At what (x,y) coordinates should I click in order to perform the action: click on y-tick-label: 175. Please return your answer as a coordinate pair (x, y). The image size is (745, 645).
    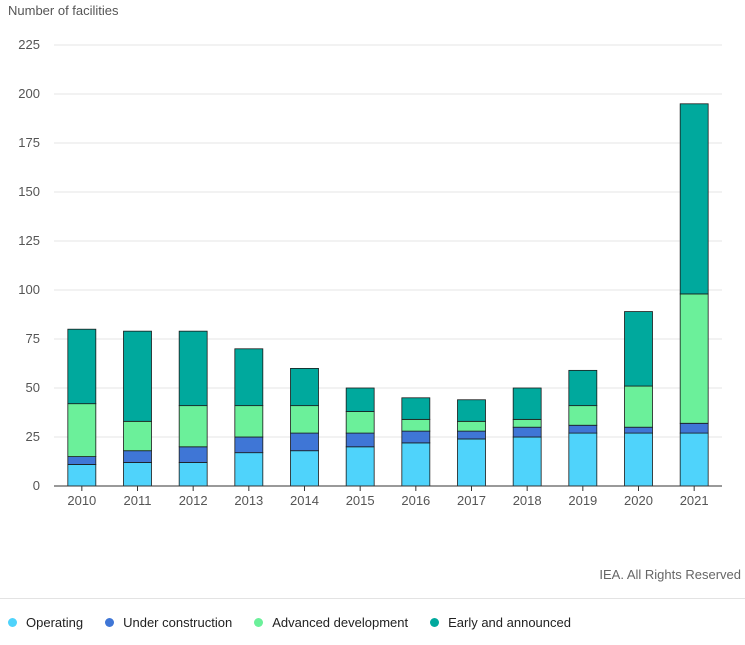
    Looking at the image, I should click on (29, 142).